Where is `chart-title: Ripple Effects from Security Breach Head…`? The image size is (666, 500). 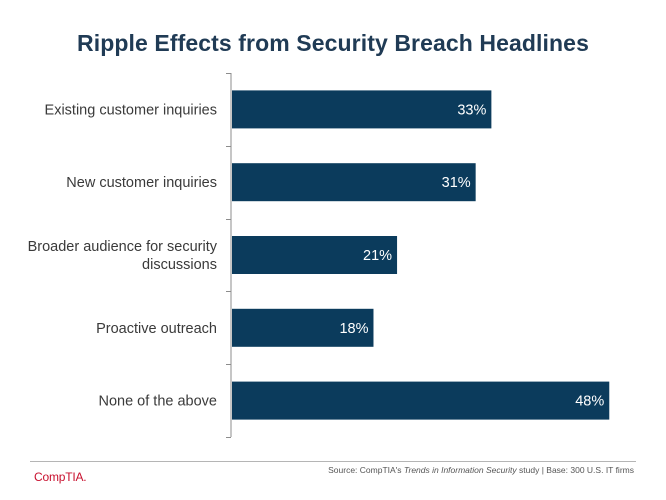
chart-title: Ripple Effects from Security Breach Head… is located at coordinates (333, 43).